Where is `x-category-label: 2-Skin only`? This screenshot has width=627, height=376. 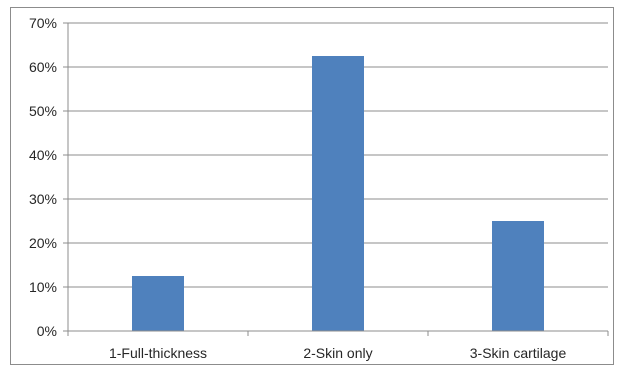 x-category-label: 2-Skin only is located at coordinates (337, 353).